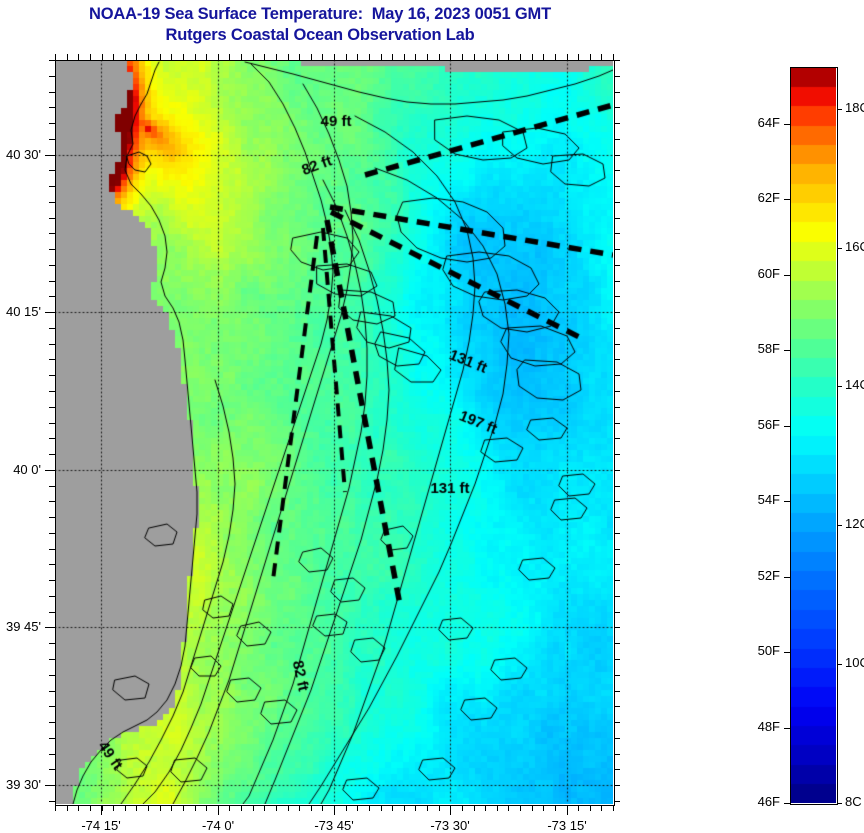 Image resolution: width=864 pixels, height=833 pixels. What do you see at coordinates (23, 626) in the screenshot?
I see `y-axis-tick-label: 39 45'` at bounding box center [23, 626].